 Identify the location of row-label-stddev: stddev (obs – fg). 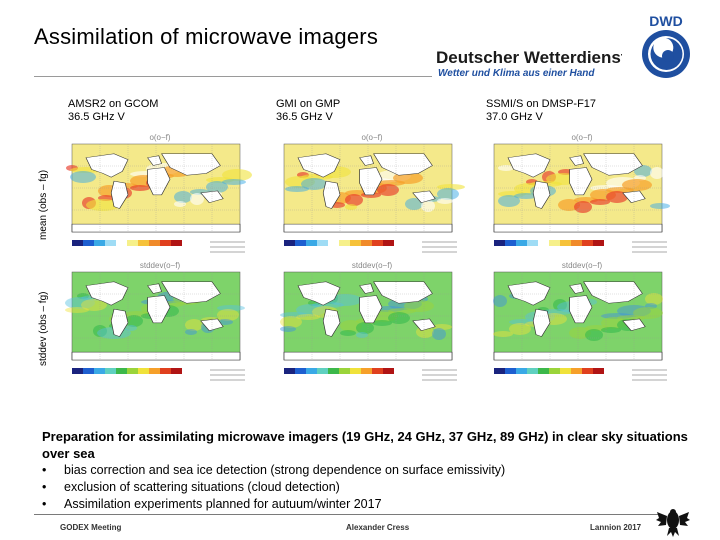
(43, 328).